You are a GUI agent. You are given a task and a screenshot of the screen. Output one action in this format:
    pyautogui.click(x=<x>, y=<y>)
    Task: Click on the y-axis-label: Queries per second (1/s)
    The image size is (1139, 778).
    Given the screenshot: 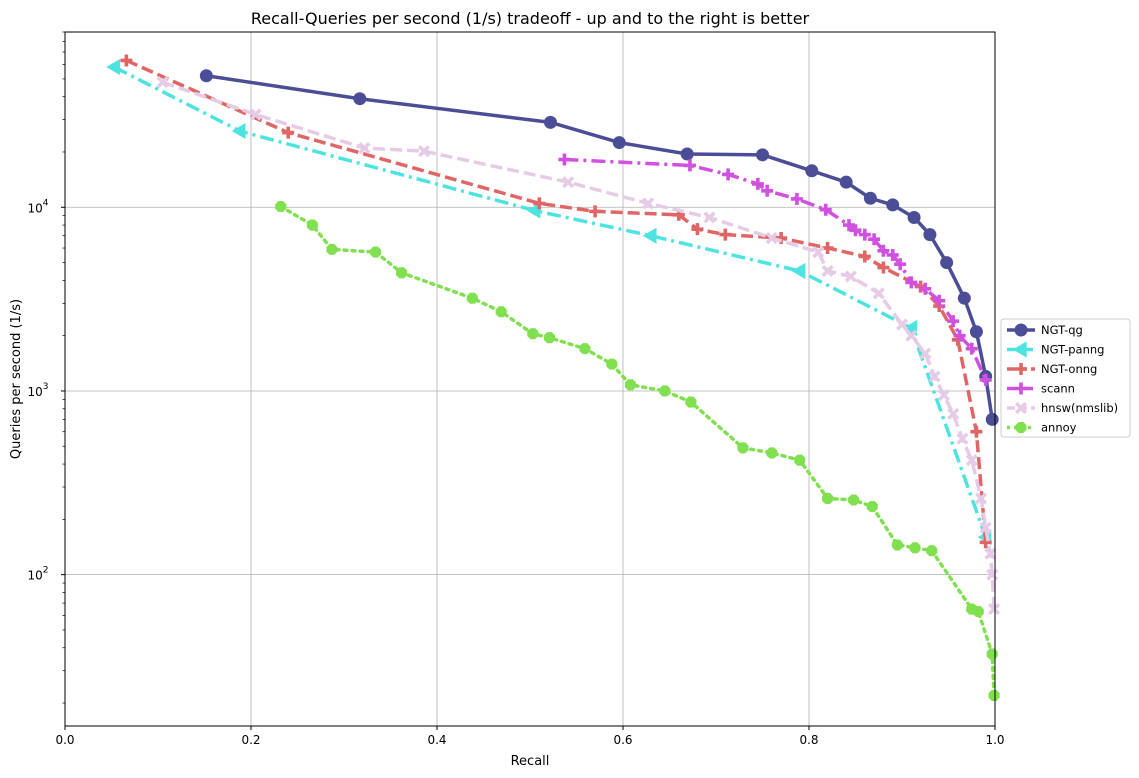 What is the action you would take?
    pyautogui.click(x=16, y=379)
    